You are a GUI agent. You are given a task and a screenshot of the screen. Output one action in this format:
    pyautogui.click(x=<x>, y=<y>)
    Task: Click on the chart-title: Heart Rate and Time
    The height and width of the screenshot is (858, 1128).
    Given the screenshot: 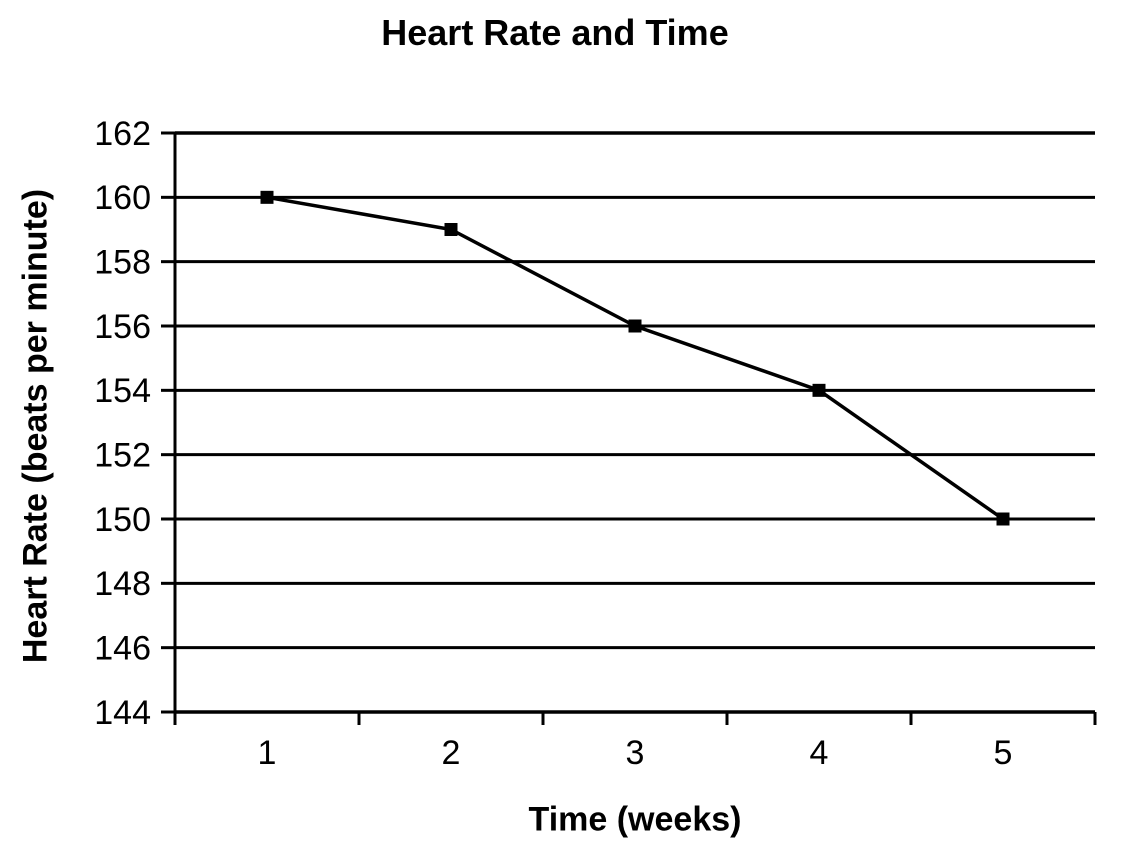 What is the action you would take?
    pyautogui.click(x=555, y=32)
    